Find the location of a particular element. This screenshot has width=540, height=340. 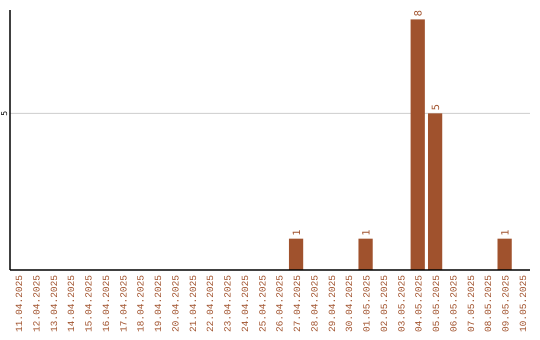

x-tick-label: 01.05.2025 is located at coordinates (367, 303).